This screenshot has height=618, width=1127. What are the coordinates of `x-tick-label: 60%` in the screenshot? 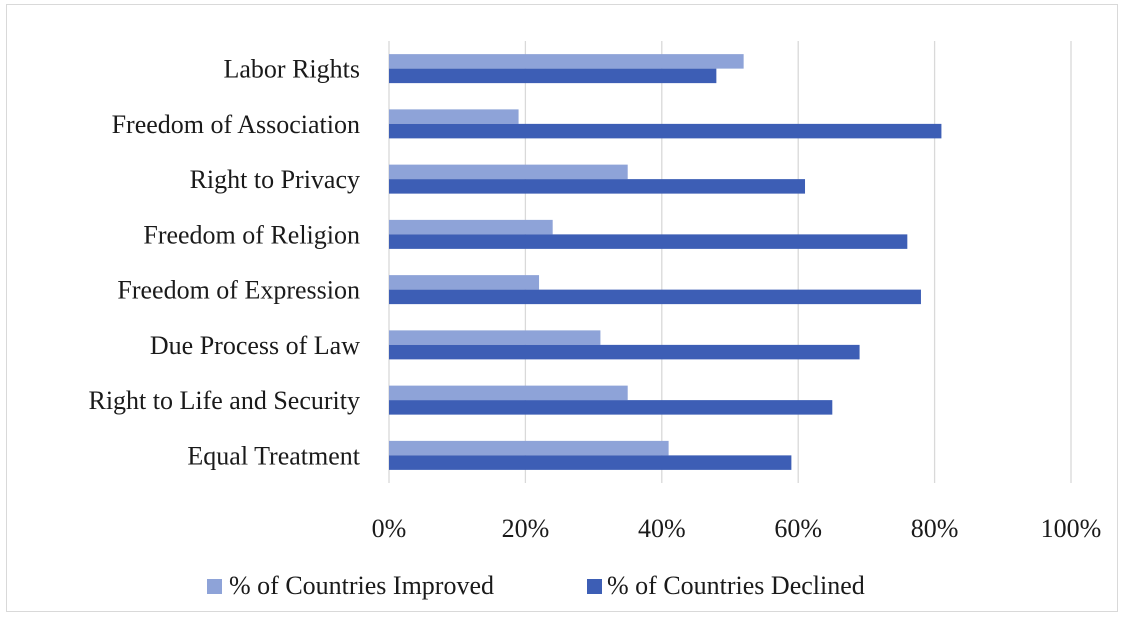 It's located at (798, 528).